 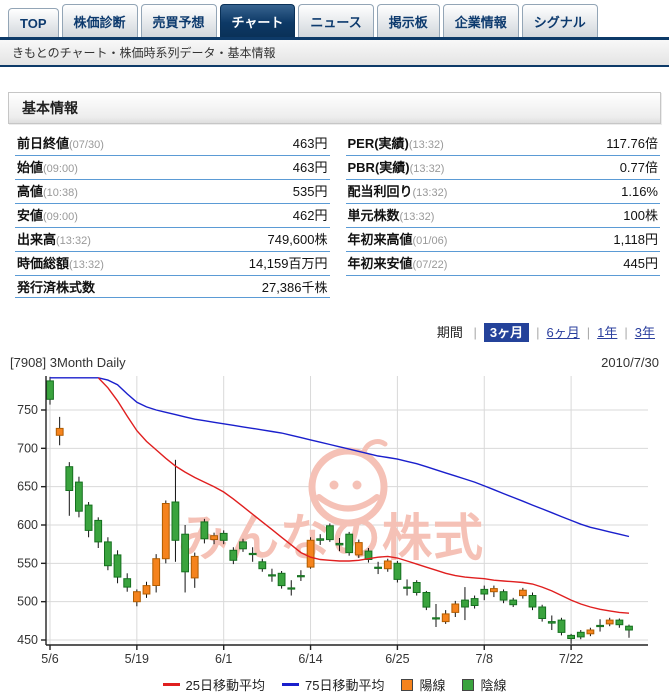 What do you see at coordinates (27, 448) in the screenshot?
I see `svg-text: 700` at bounding box center [27, 448].